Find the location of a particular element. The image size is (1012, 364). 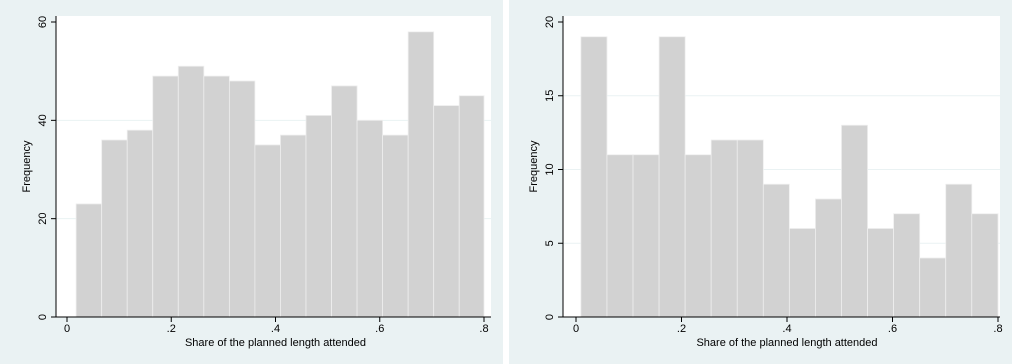

y-tick-label: 60 is located at coordinates (43, 22).